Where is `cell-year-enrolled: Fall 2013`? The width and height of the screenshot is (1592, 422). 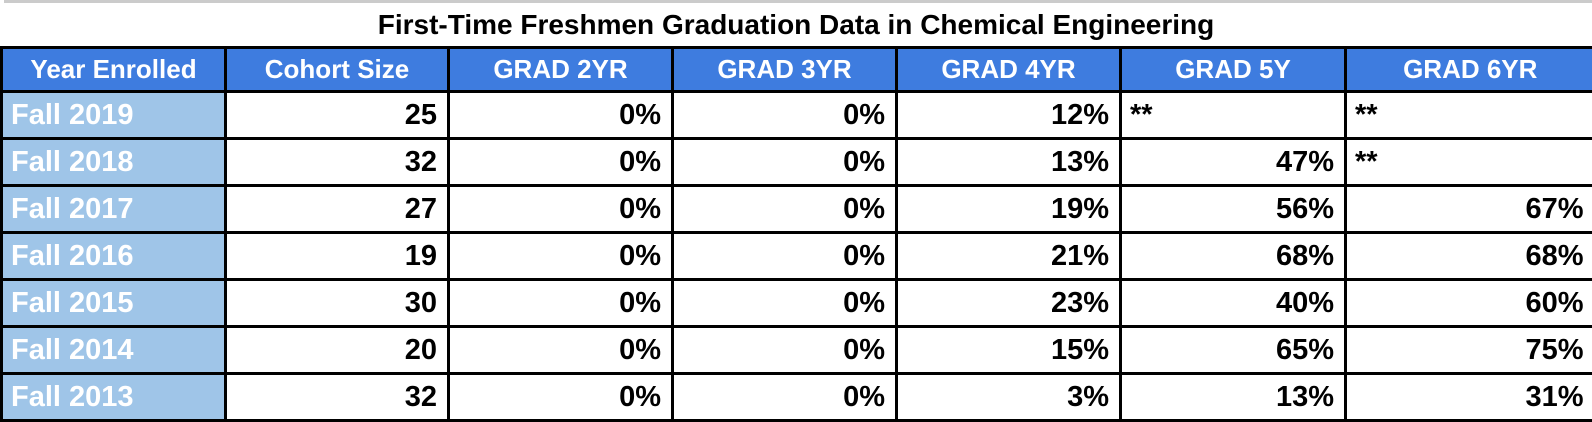
cell-year-enrolled: Fall 2013 is located at coordinates (113, 397).